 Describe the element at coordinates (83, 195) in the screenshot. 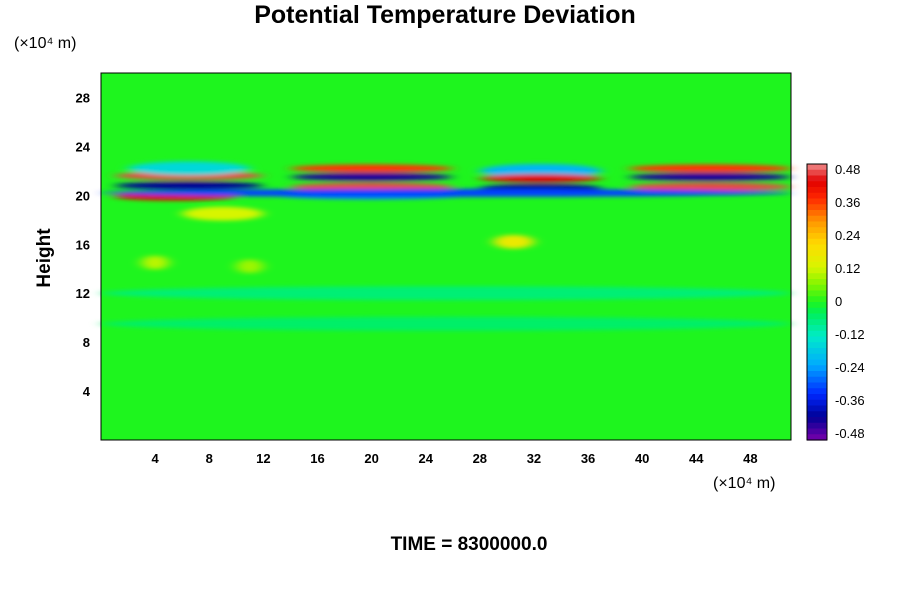

I see `y-tick-label: 20` at that location.